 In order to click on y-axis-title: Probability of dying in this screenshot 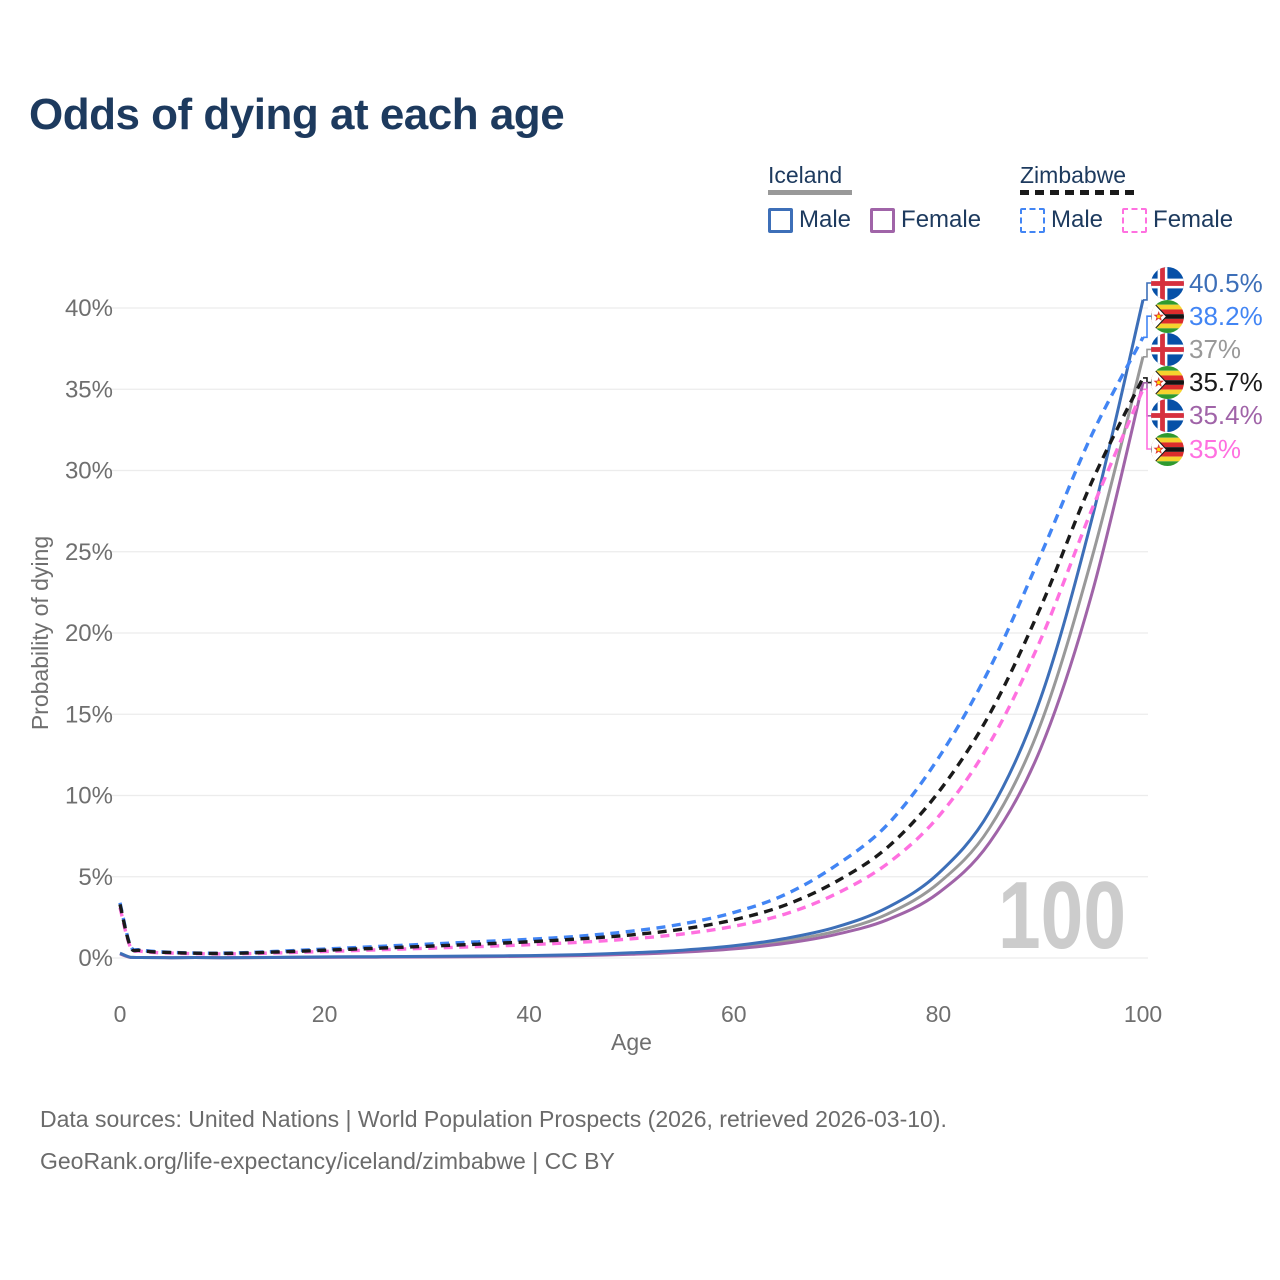, I will do `click(40, 633)`.